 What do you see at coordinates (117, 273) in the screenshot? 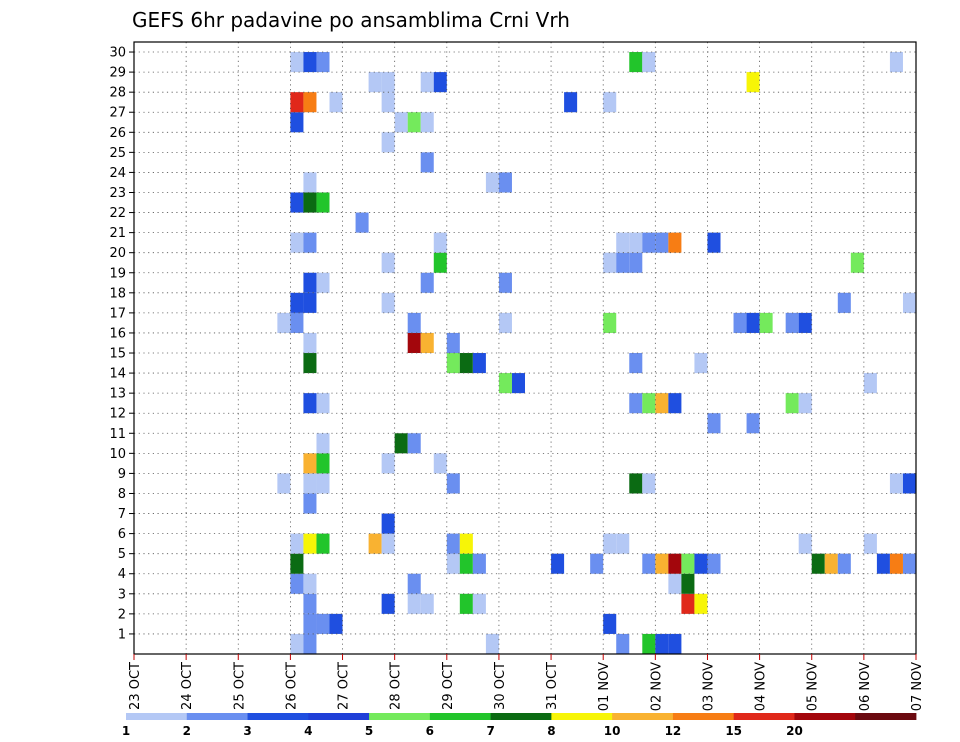
I see `y-tick-label: 19` at bounding box center [117, 273].